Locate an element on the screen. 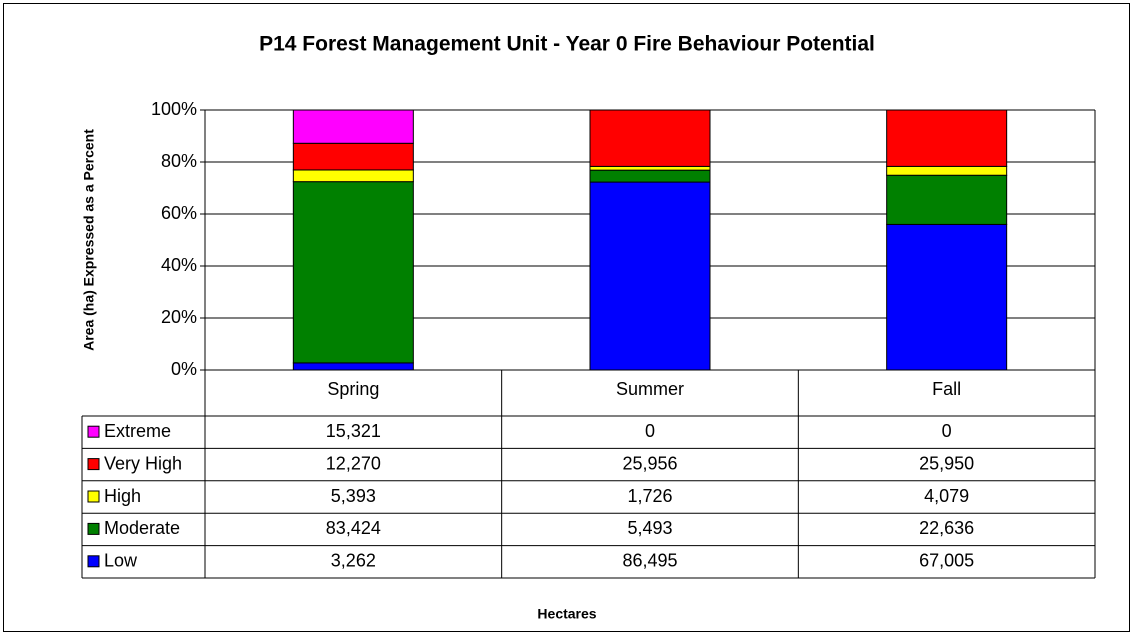  legend-label: Extreme is located at coordinates (137, 431).